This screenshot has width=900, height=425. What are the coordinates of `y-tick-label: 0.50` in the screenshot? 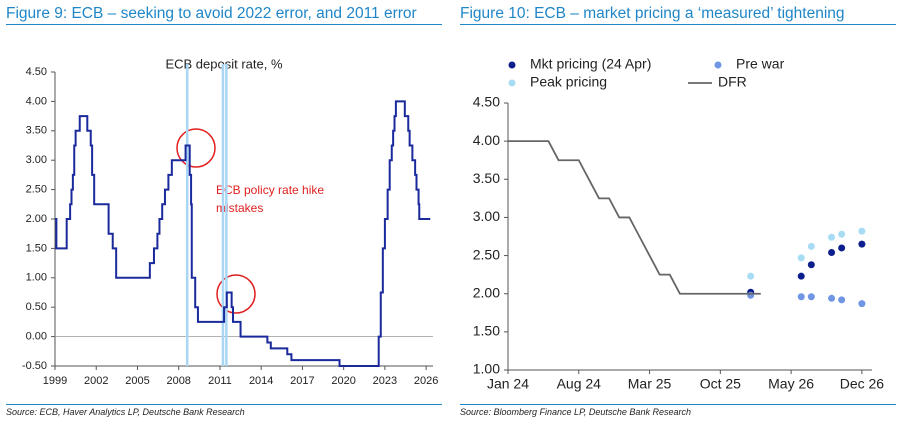 It's located at (36, 307).